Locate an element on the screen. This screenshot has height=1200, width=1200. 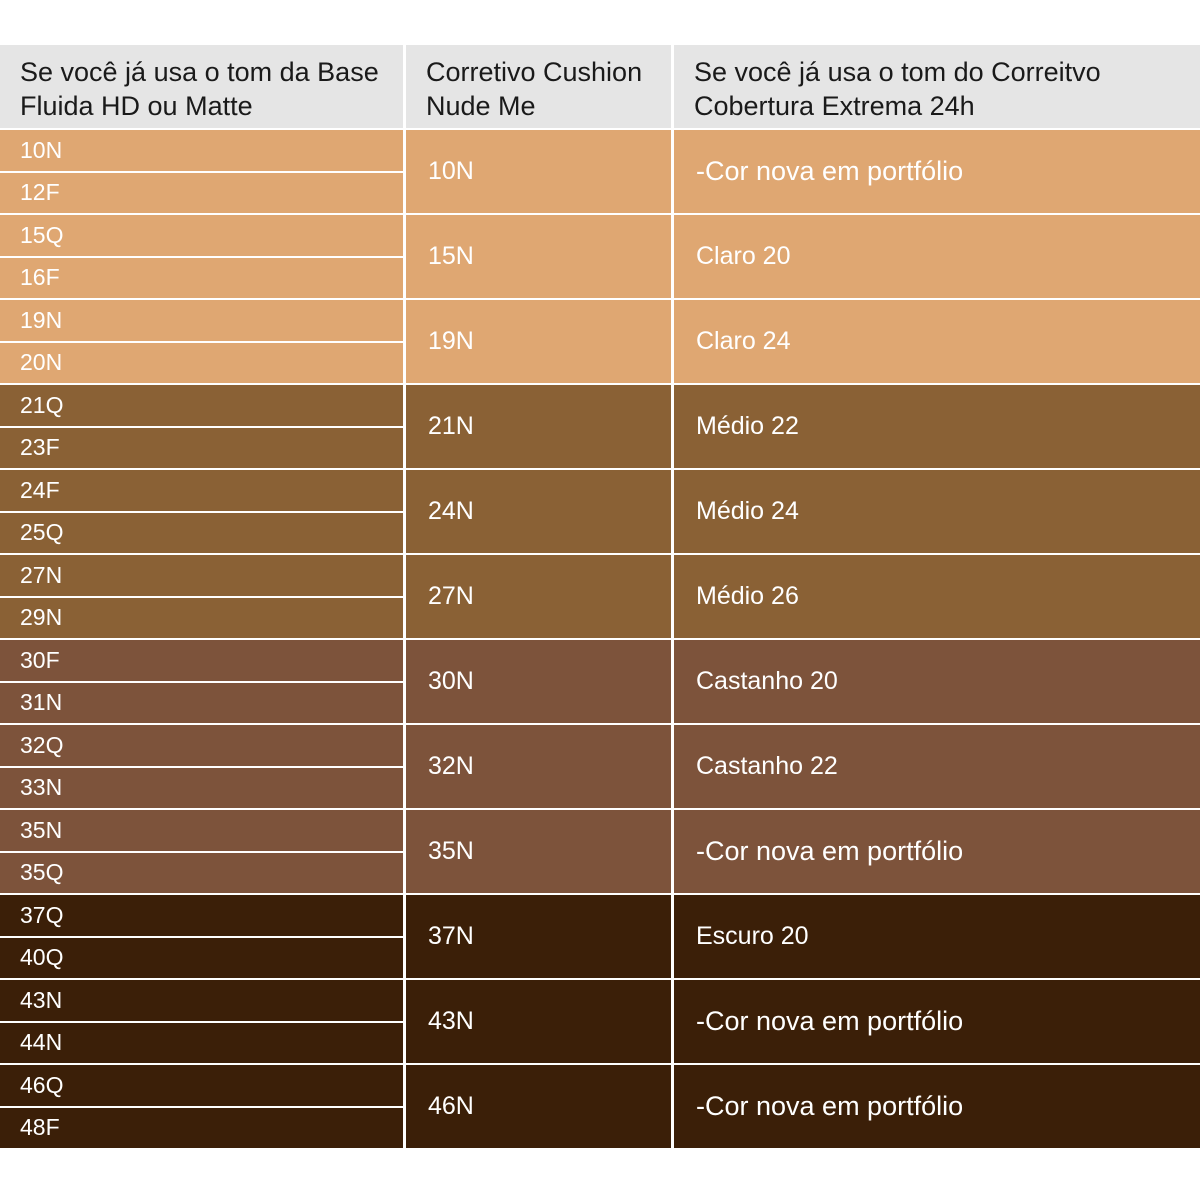
base-shade: 33N is located at coordinates (201, 787).